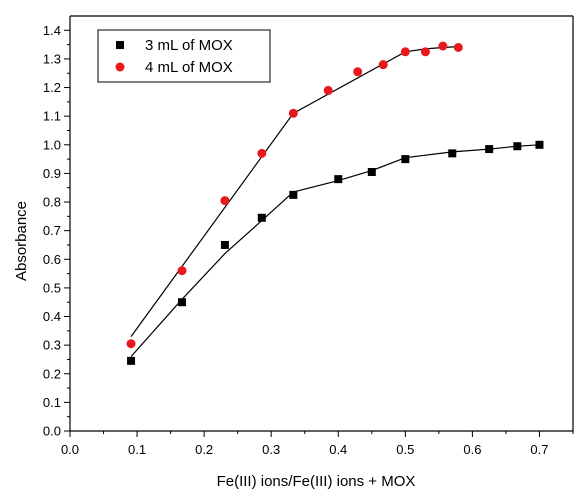 This screenshot has height=491, width=574. Describe the element at coordinates (52, 230) in the screenshot. I see `y-tick-label: 0.7` at that location.